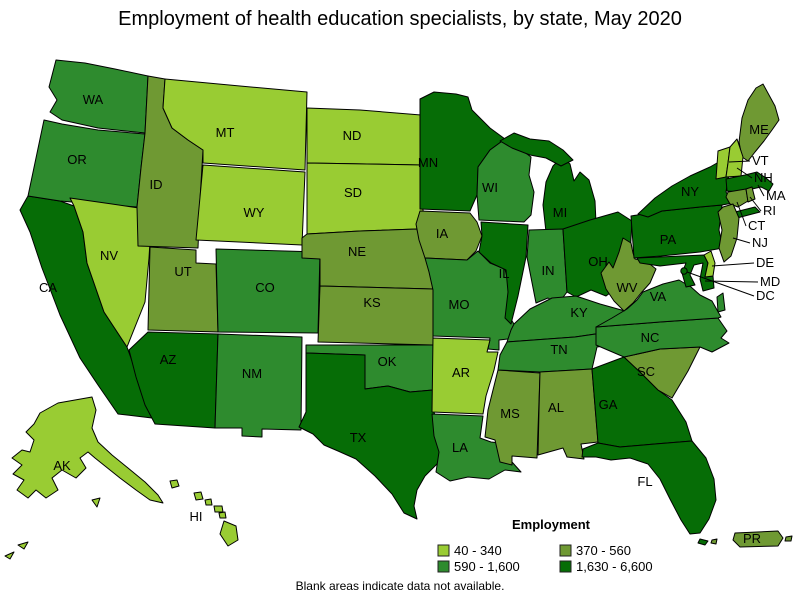  Describe the element at coordinates (728, 233) in the screenshot. I see `state-nj` at that location.